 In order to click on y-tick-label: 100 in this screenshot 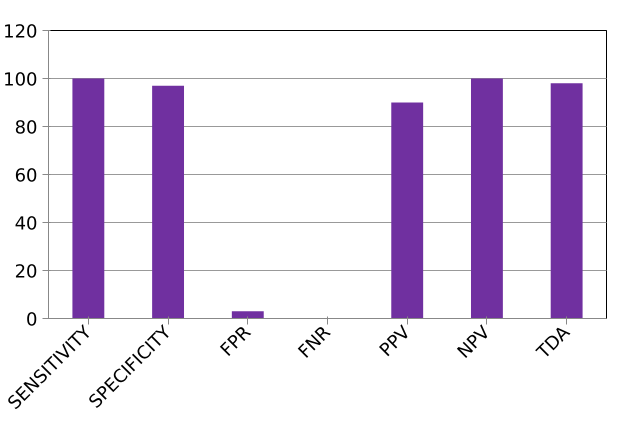, I will do `click(20, 80)`.